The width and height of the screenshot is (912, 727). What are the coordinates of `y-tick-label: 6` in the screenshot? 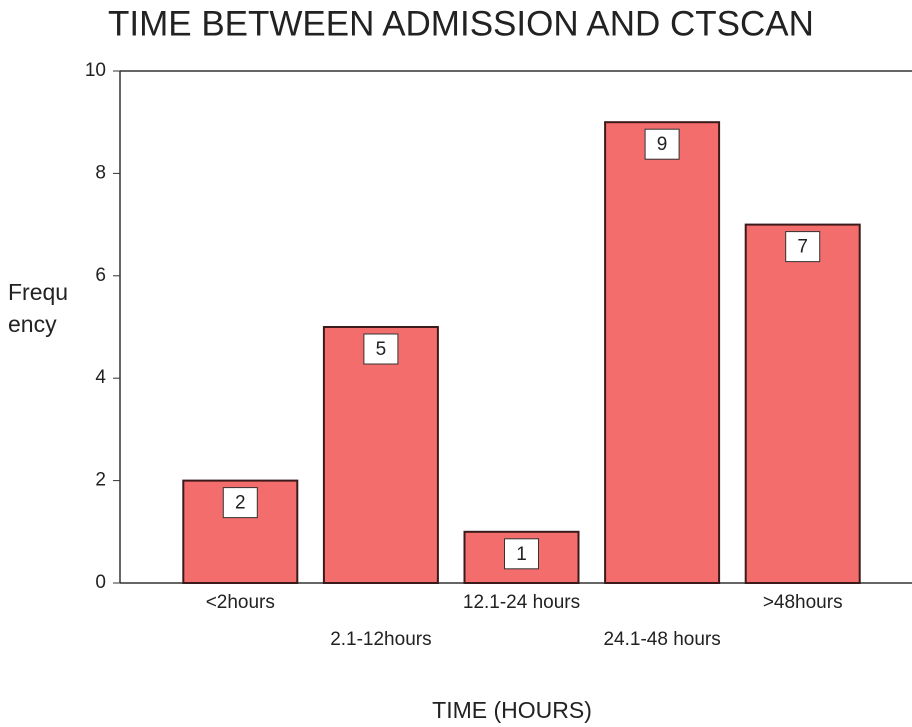 It's located at (100, 275).